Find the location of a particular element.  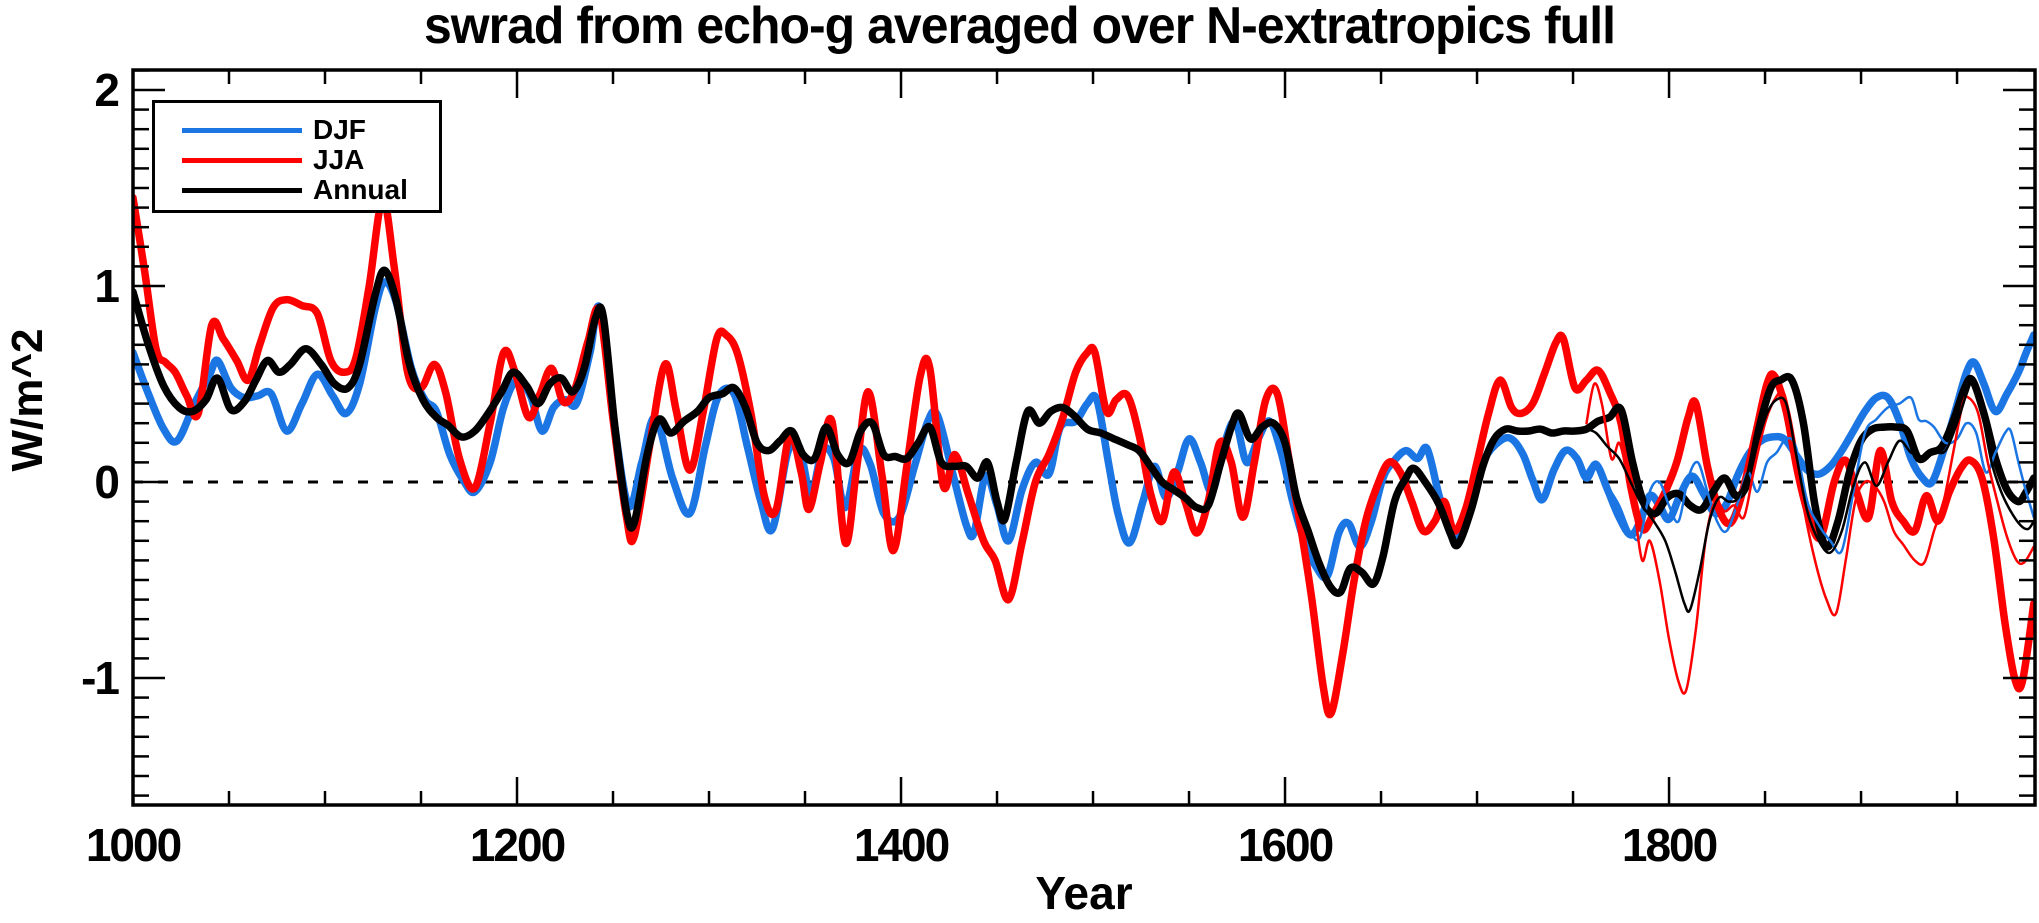

series-jja-thin-line is located at coordinates (1810, 538).